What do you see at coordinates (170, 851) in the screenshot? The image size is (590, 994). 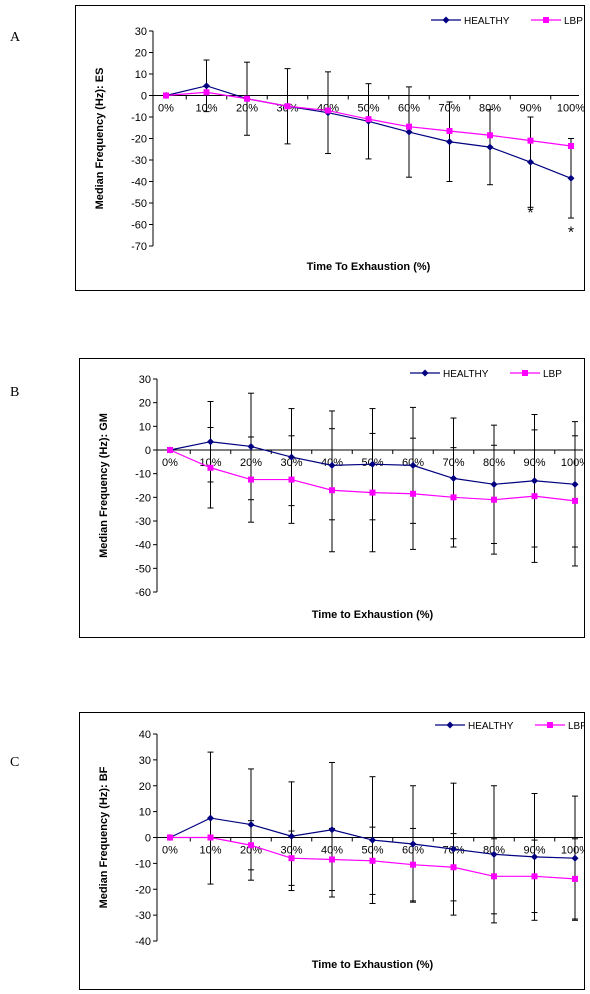 I see `x-tick-label: 0%` at bounding box center [170, 851].